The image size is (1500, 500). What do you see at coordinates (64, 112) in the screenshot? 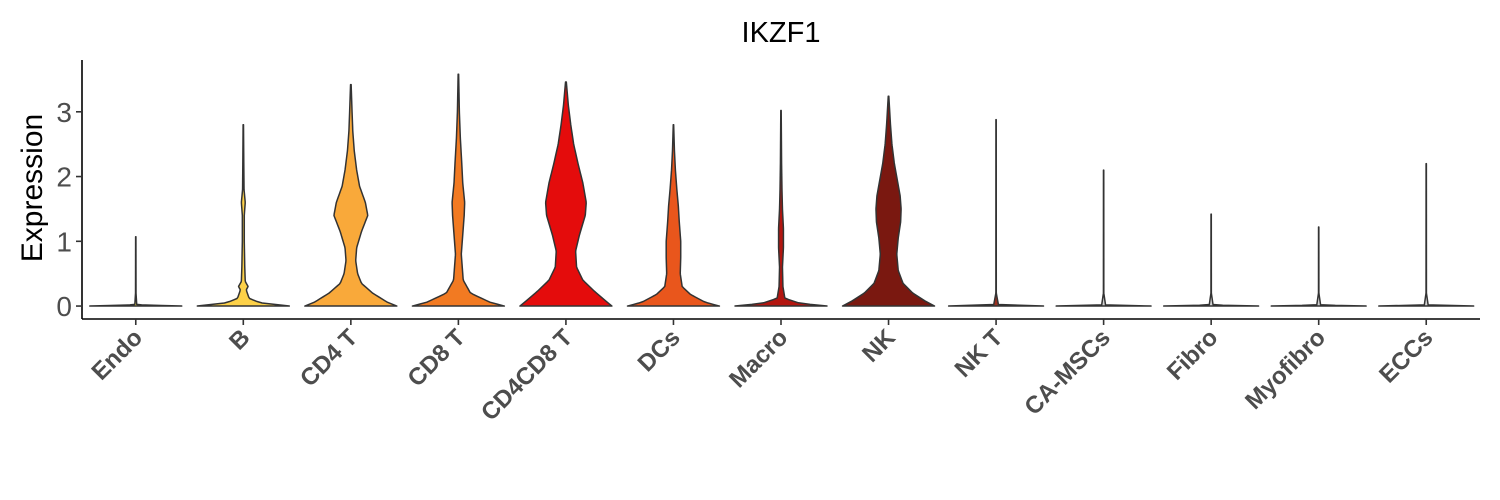
I see `y-tick-label: 3` at bounding box center [64, 112].